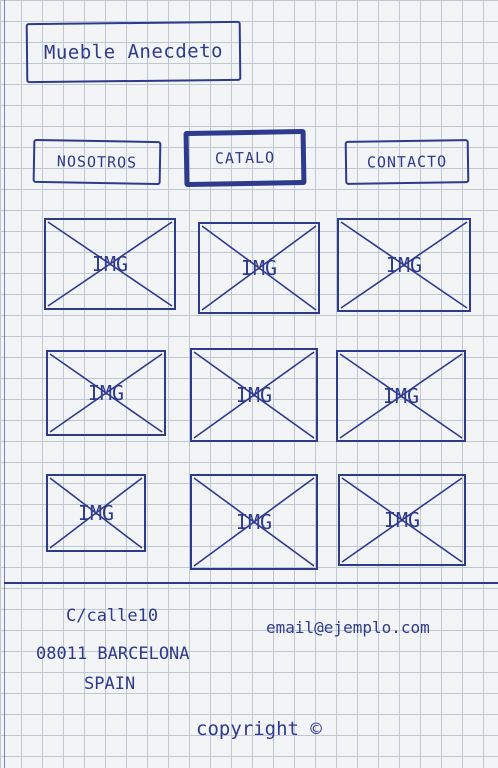  Describe the element at coordinates (112, 616) in the screenshot. I see `footer-address-street: C/calle10` at that location.